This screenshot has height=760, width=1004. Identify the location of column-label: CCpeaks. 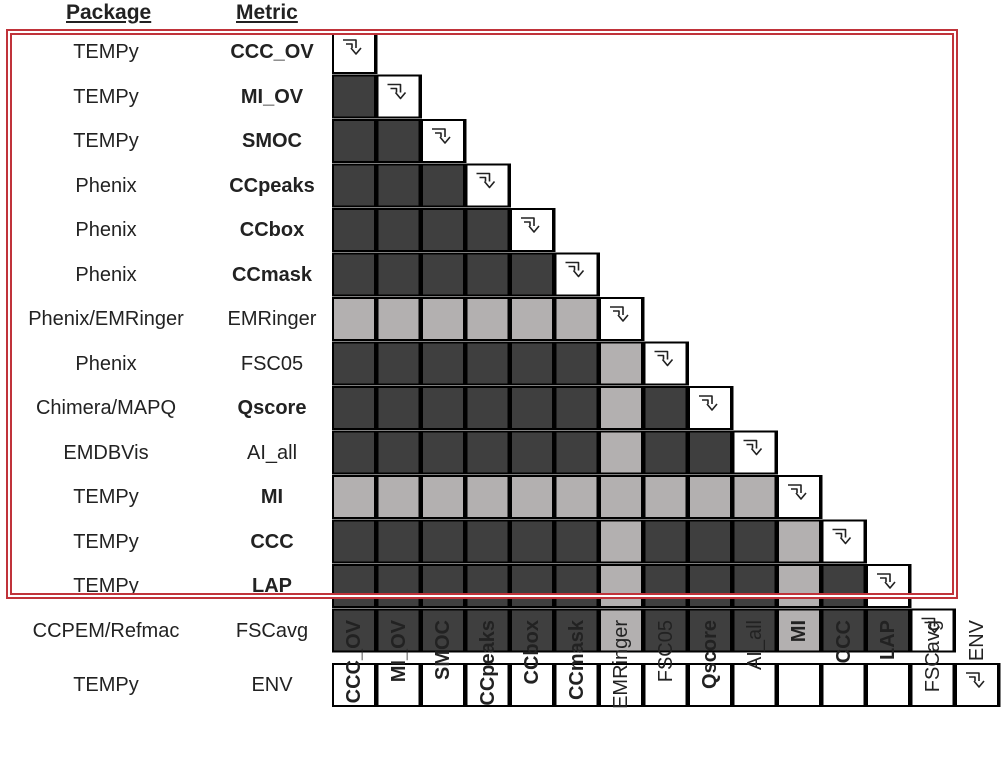
(487, 663).